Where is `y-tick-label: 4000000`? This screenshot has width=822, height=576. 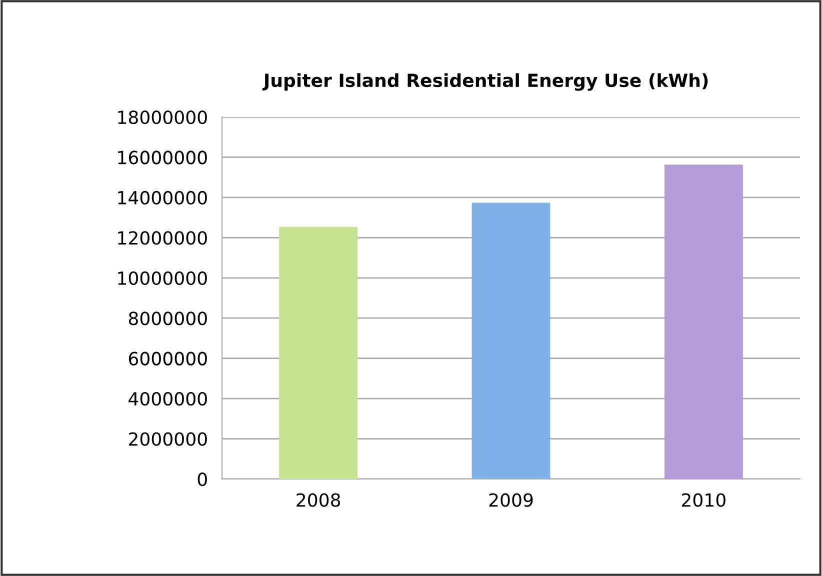
y-tick-label: 4000000 is located at coordinates (167, 399).